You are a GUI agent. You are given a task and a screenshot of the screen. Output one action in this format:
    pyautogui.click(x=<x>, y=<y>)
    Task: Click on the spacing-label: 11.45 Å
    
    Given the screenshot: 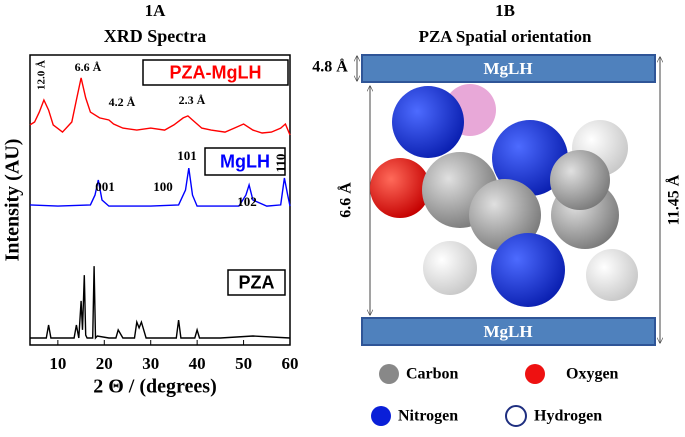 What is the action you would take?
    pyautogui.click(x=674, y=199)
    